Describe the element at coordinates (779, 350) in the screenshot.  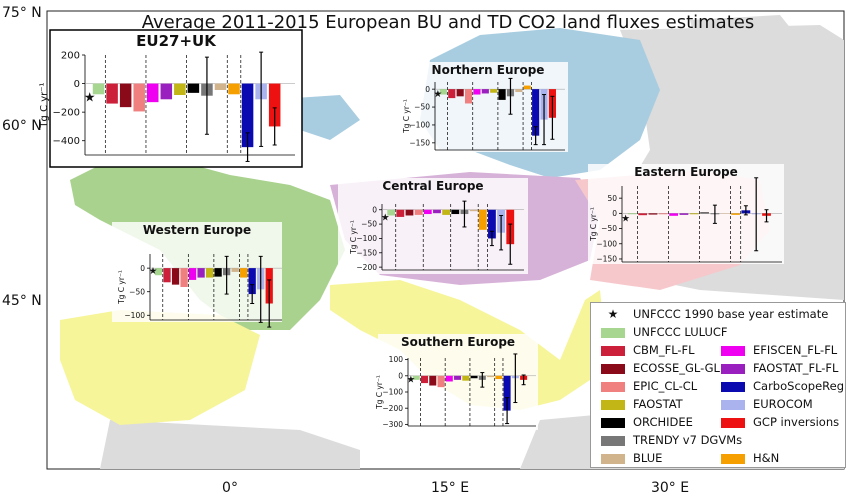
I see `legend-item-efiscen-fl-fl: EFISCEN_FL-FL` at that location.